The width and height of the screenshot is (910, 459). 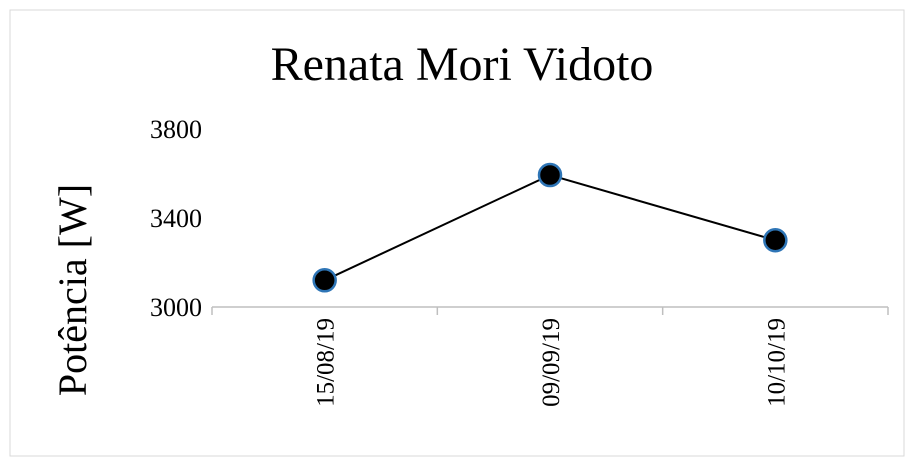 What do you see at coordinates (72, 290) in the screenshot?
I see `y-axis-label: Potência [W]` at bounding box center [72, 290].